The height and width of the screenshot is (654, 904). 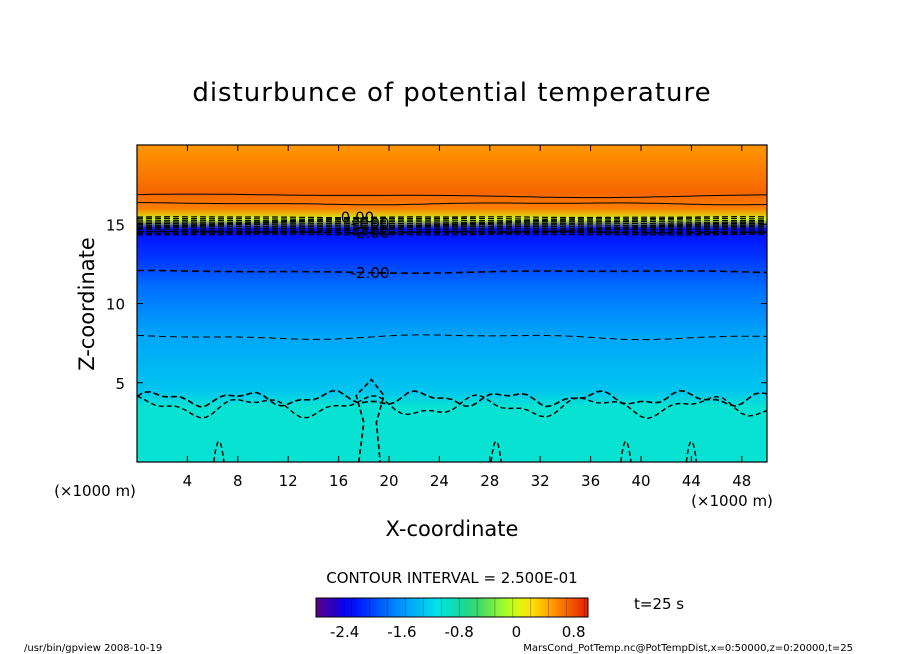 I want to click on x-tick-label: 28, so click(x=489, y=481).